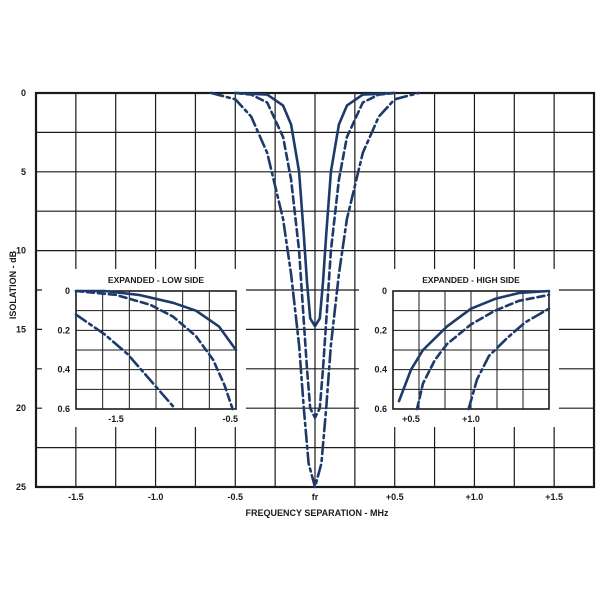 The width and height of the screenshot is (600, 605). What do you see at coordinates (67, 291) in the screenshot?
I see `inset-low-y-tick-label: 0` at bounding box center [67, 291].